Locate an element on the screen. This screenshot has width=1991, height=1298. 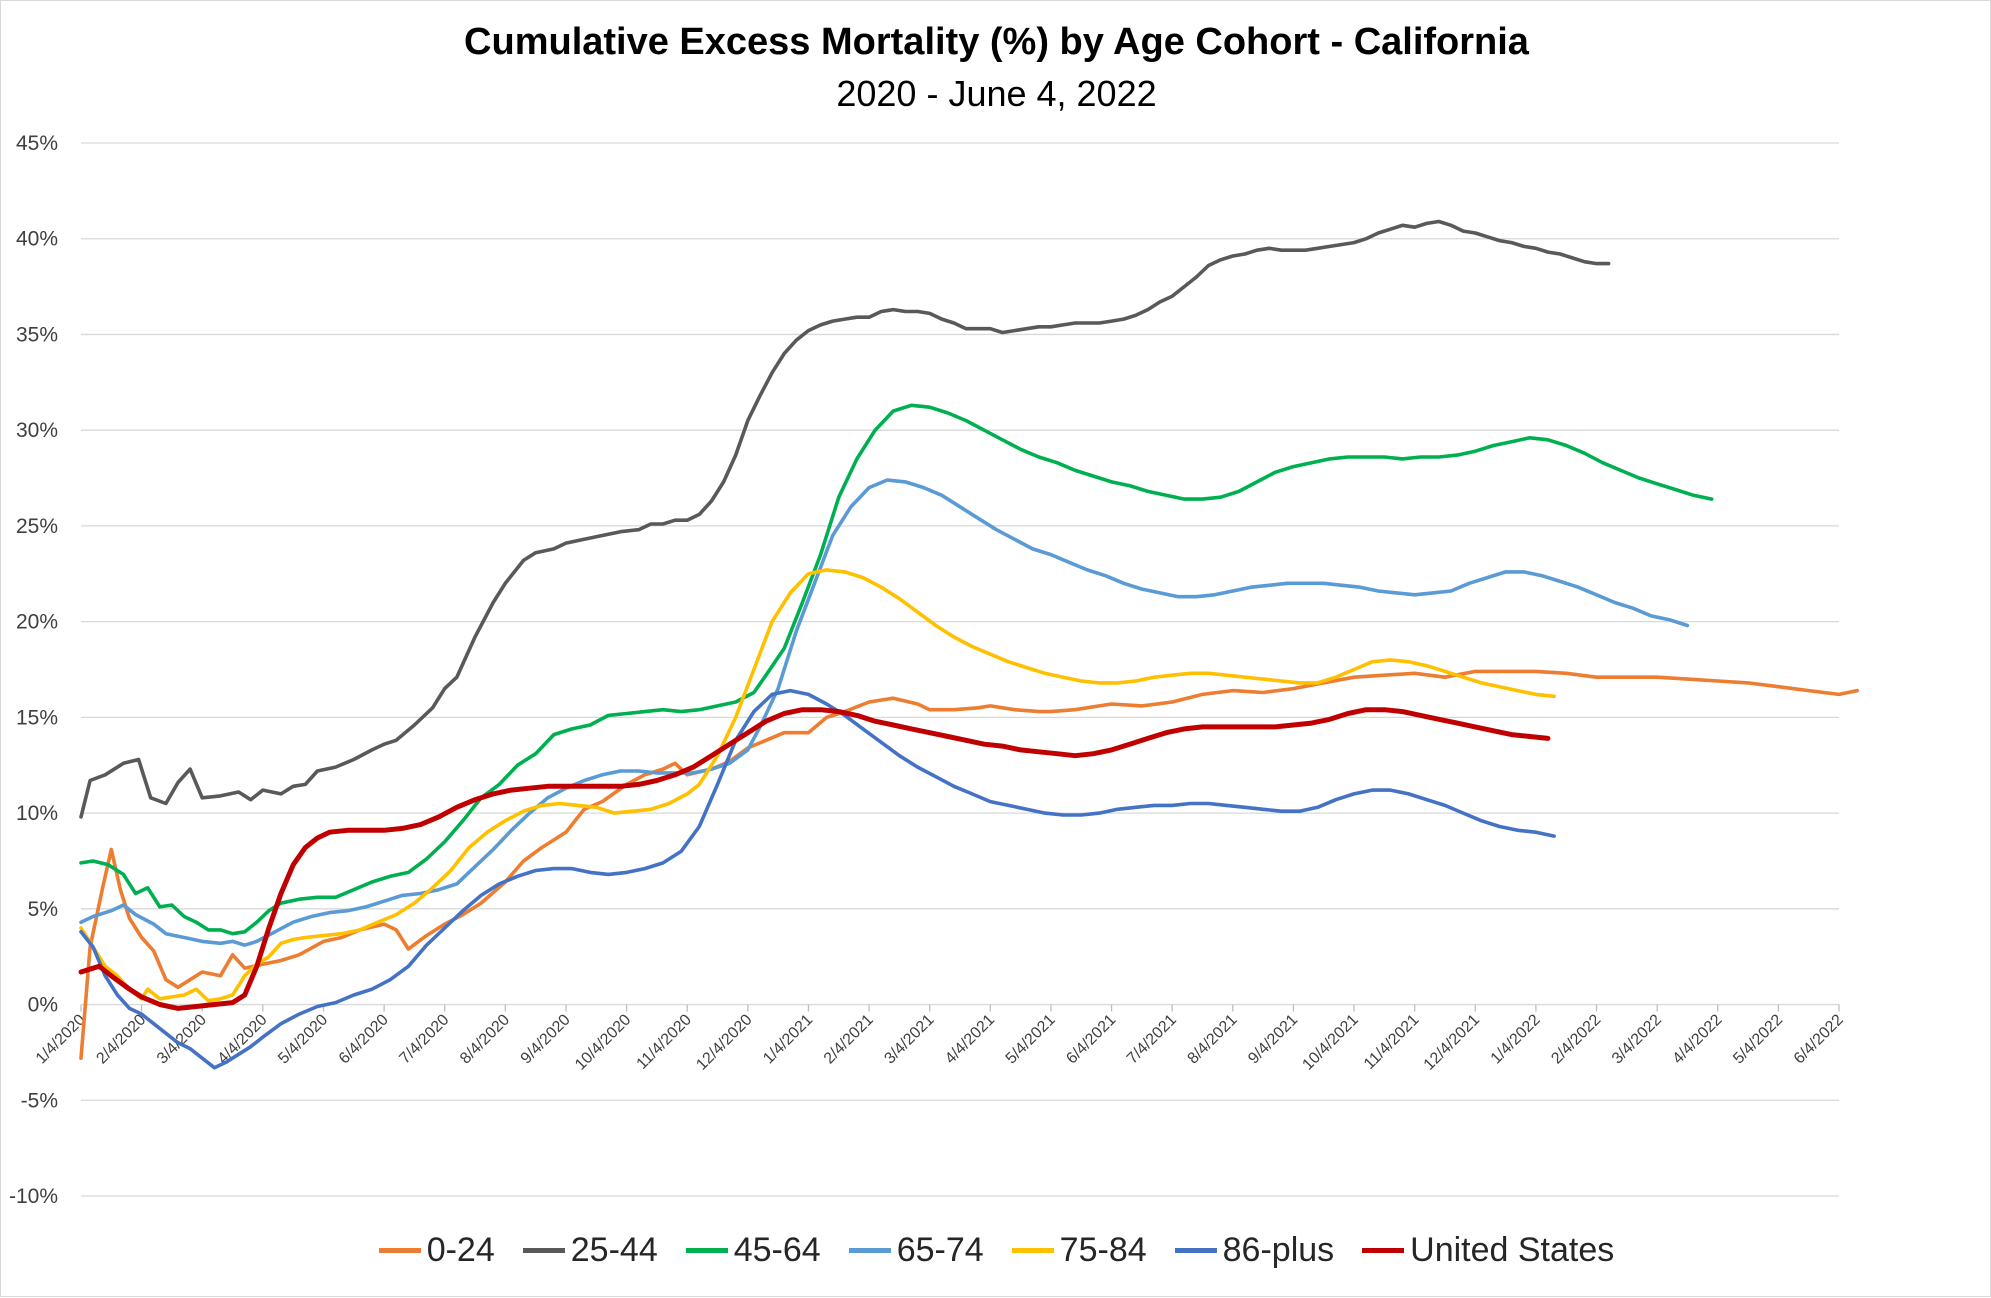
y-tick-label: 0% is located at coordinates (43, 1005).